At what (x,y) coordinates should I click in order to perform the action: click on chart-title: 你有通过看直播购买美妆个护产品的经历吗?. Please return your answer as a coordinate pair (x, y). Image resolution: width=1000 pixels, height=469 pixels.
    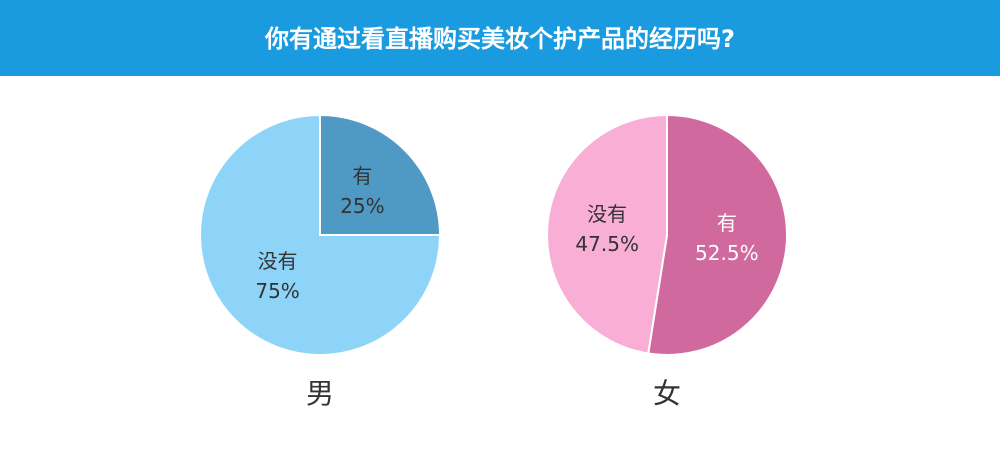
    Looking at the image, I should click on (499, 39).